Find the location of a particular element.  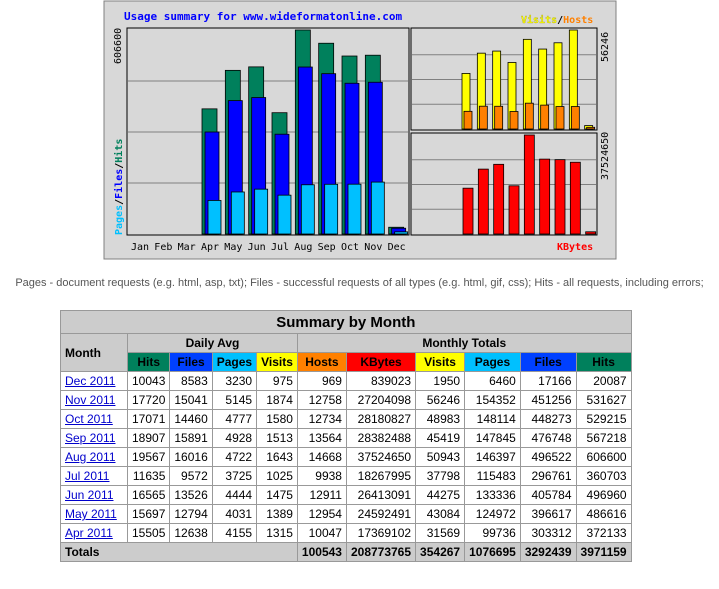

value-cell: 9572 is located at coordinates (191, 476).